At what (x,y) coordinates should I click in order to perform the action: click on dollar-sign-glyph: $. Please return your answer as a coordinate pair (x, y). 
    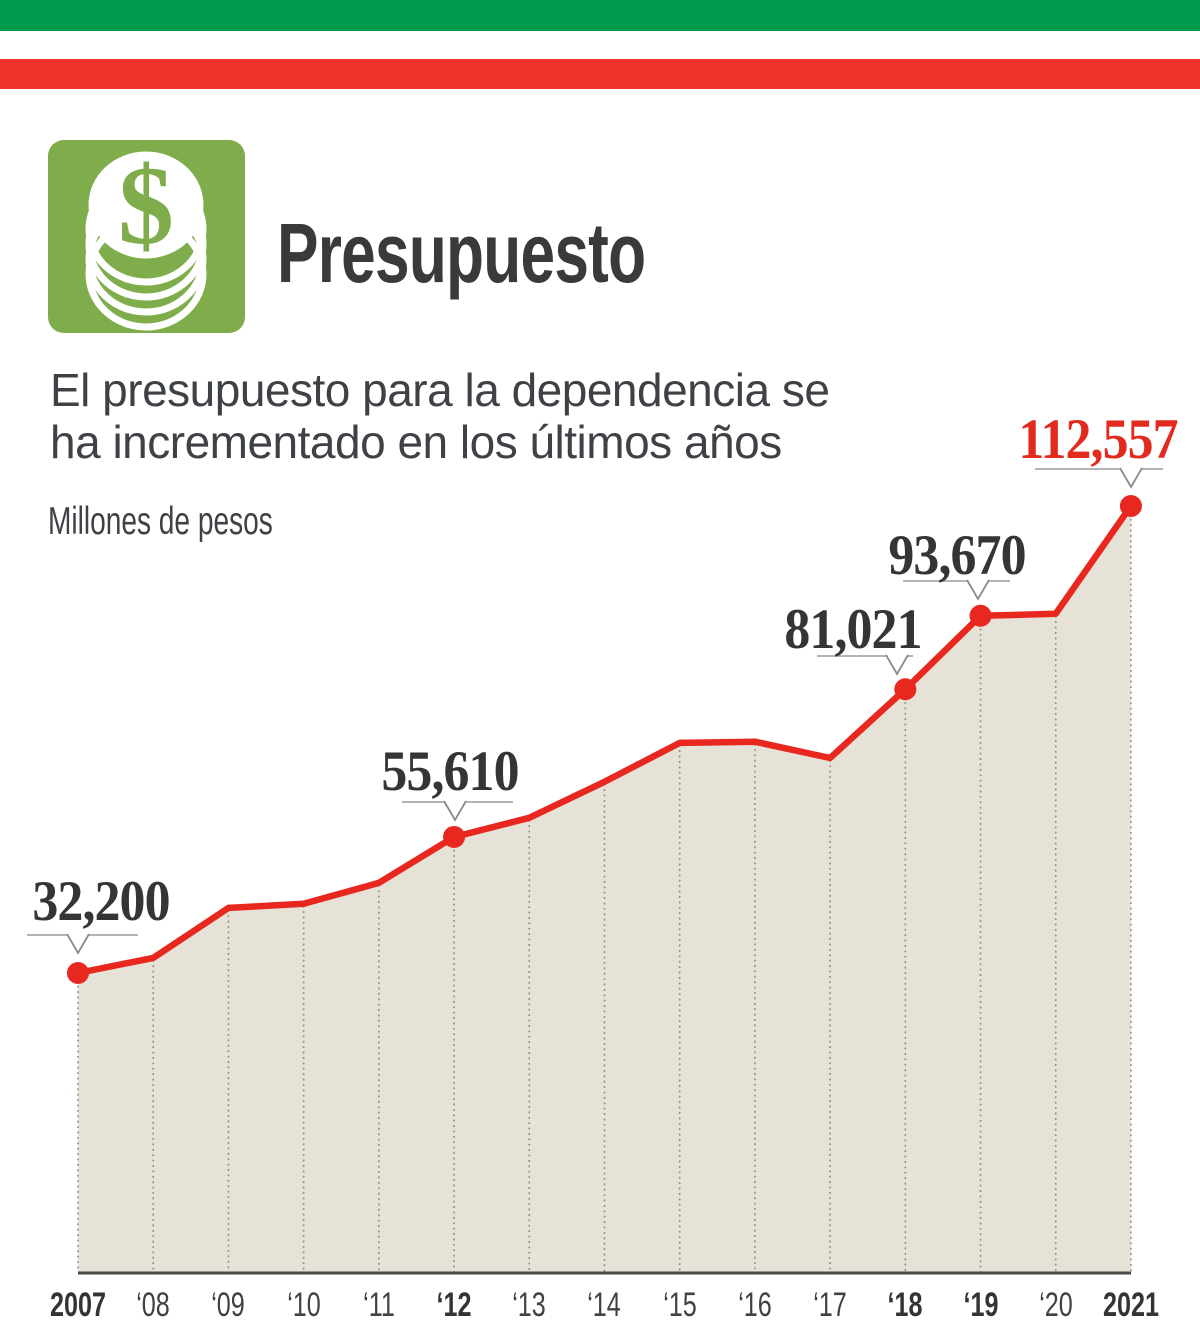
    Looking at the image, I should click on (146, 206).